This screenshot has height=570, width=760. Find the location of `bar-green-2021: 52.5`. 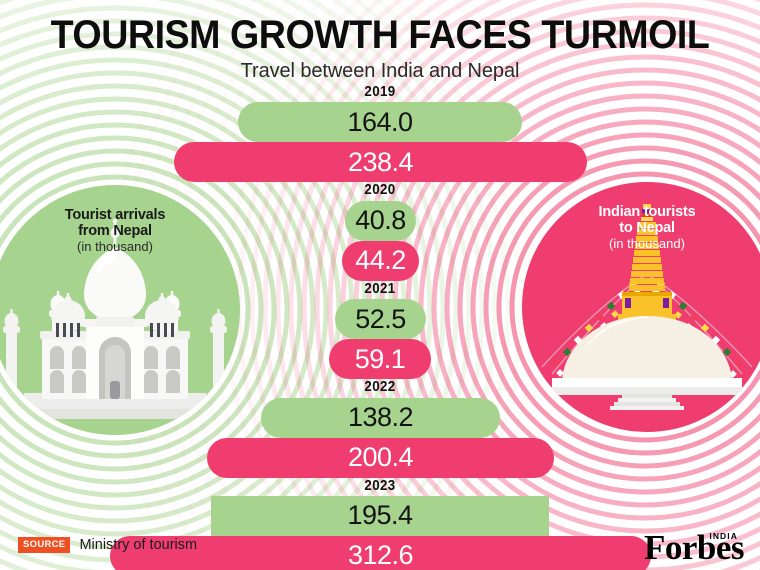

bar-green-2021: 52.5 is located at coordinates (380, 319).